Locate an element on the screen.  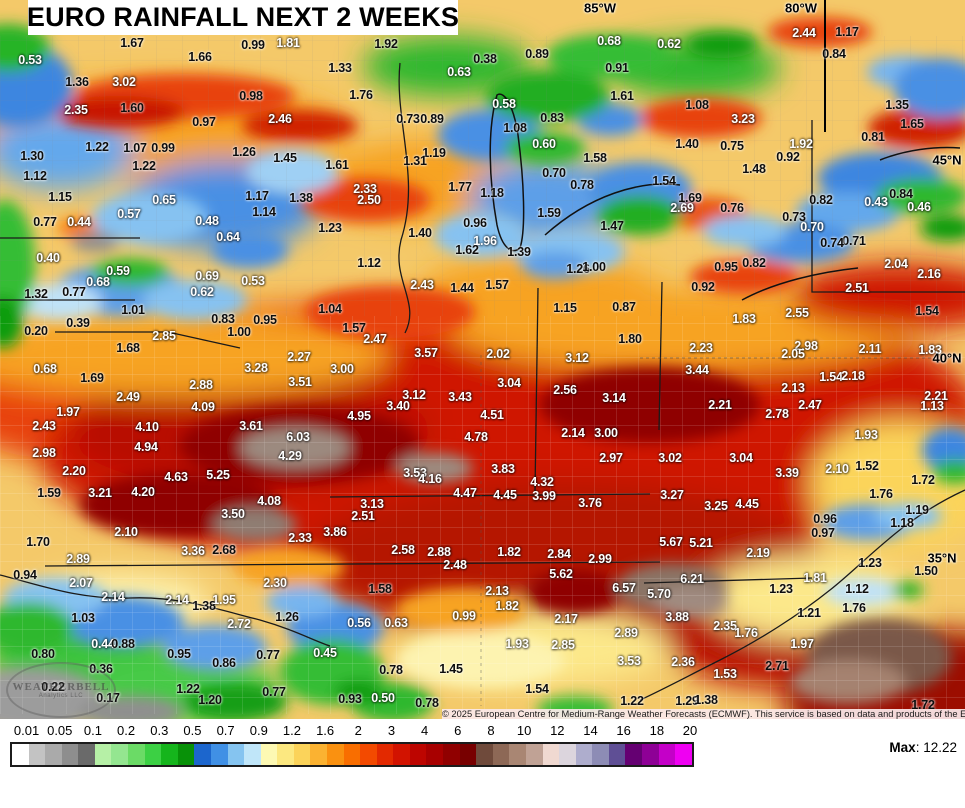
colorbar-tick: 0.1 is located at coordinates (92, 730).